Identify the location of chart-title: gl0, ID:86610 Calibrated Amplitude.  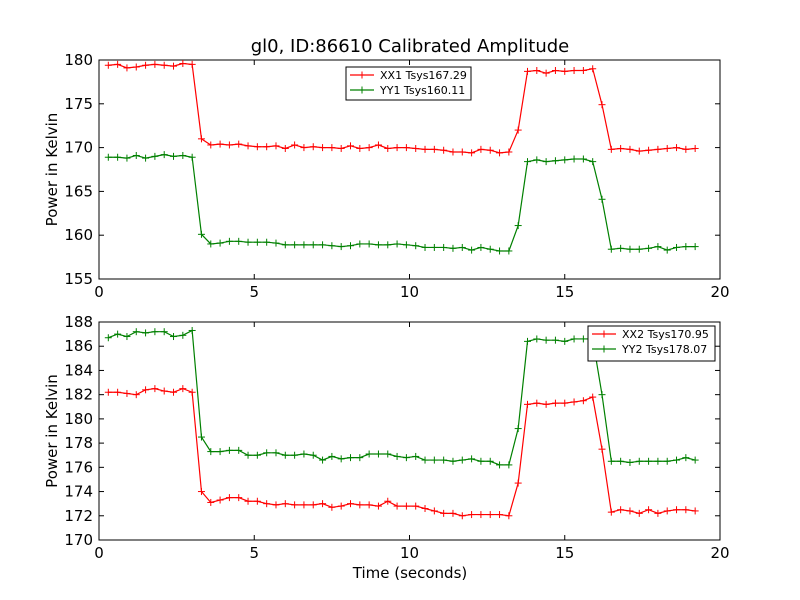
(410, 46).